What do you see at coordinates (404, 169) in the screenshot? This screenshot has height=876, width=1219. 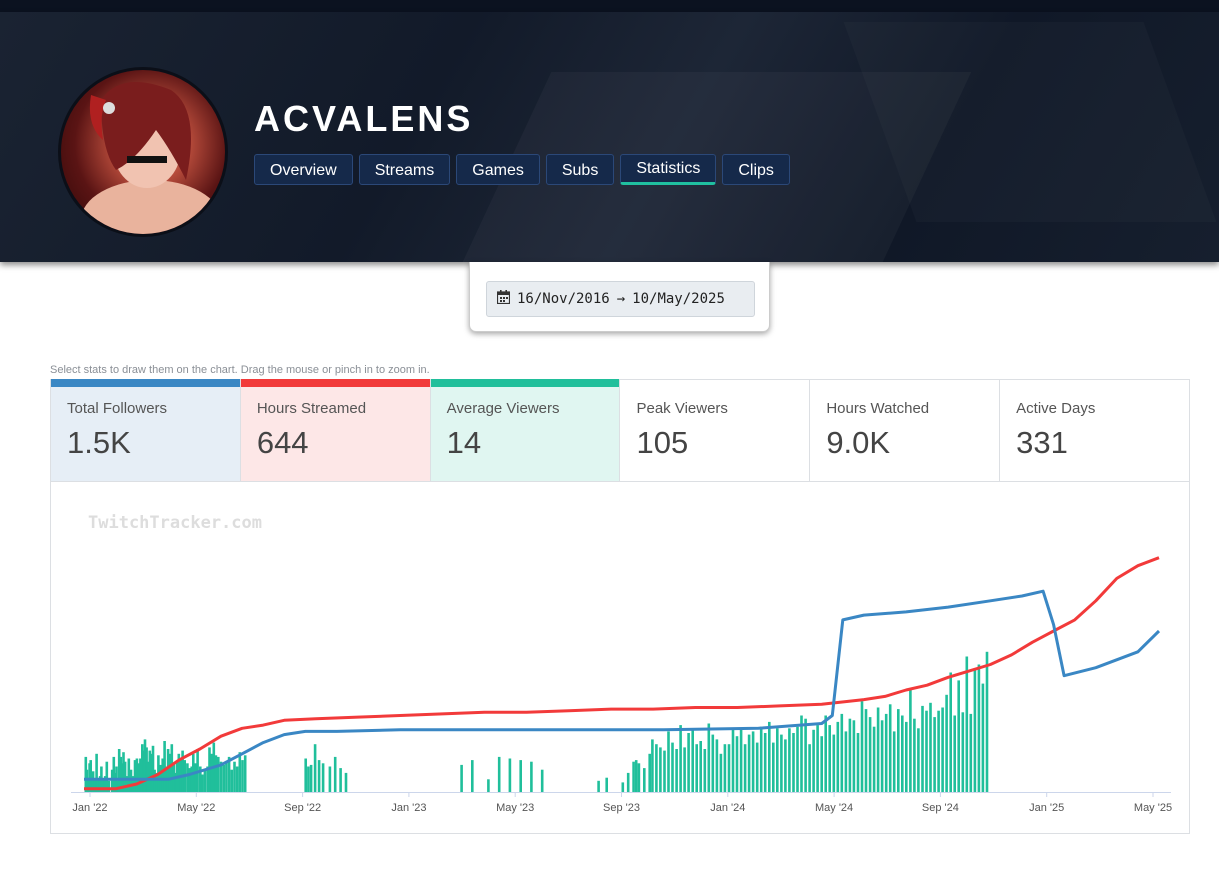 I see `tab-streams: Streams` at bounding box center [404, 169].